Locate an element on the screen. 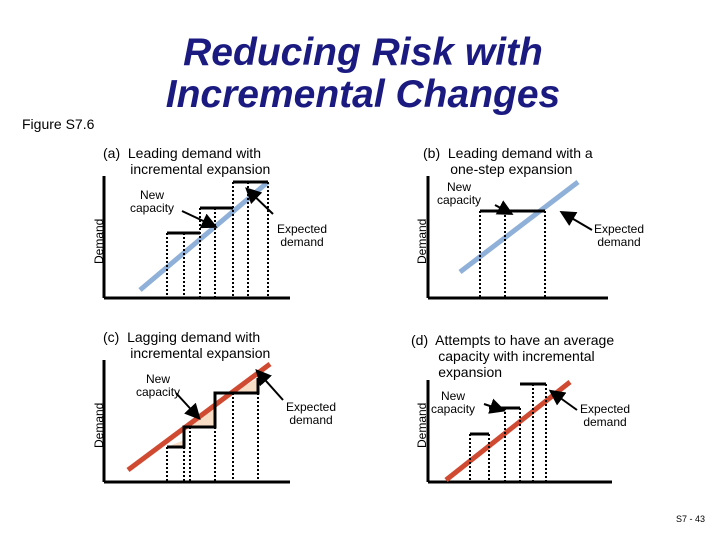  panel-a-new-capacity-label: New capacity is located at coordinates (152, 201).